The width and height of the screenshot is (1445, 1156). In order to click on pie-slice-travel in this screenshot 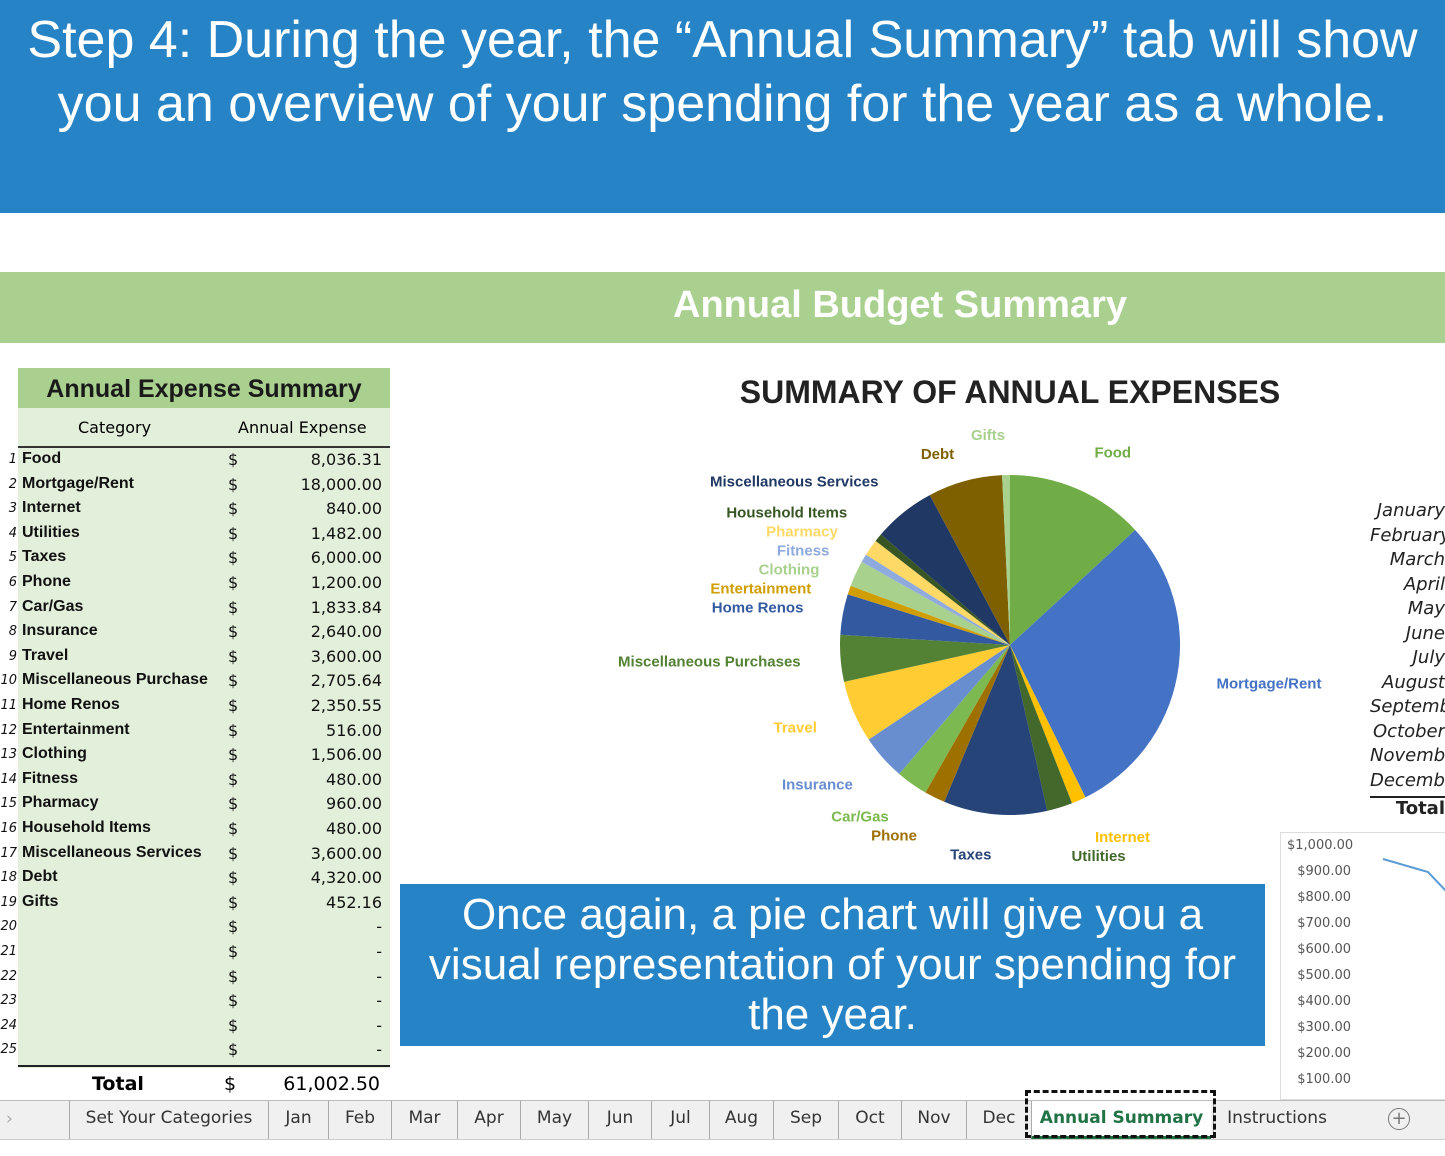, I will do `click(927, 692)`.